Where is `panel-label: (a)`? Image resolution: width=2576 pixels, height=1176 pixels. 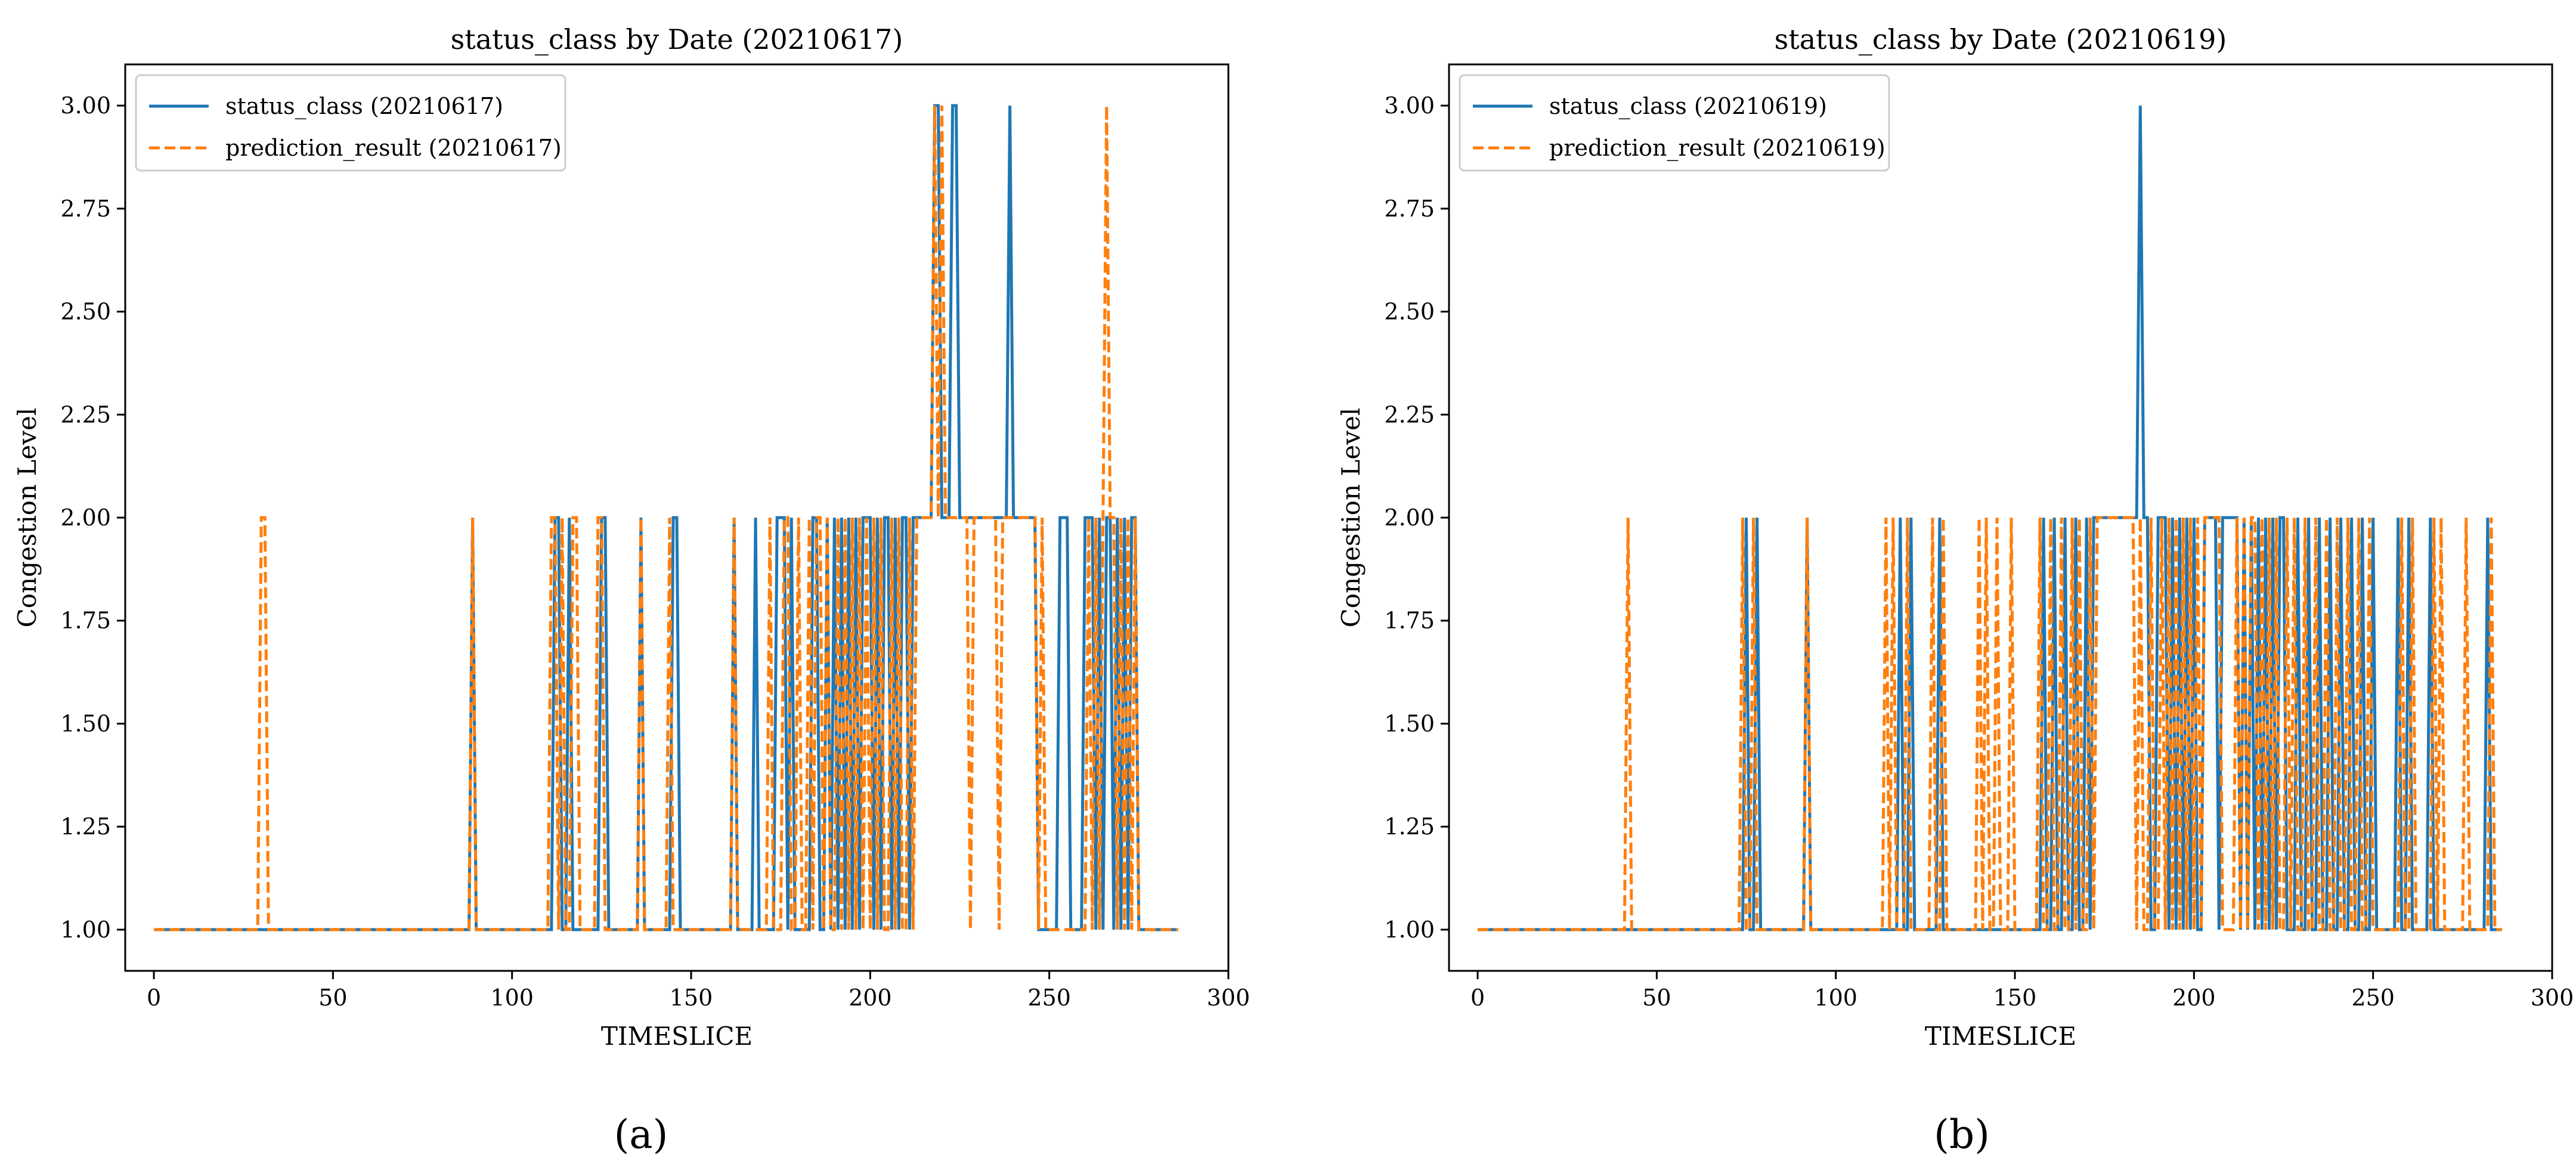
panel-label: (a) is located at coordinates (641, 1135).